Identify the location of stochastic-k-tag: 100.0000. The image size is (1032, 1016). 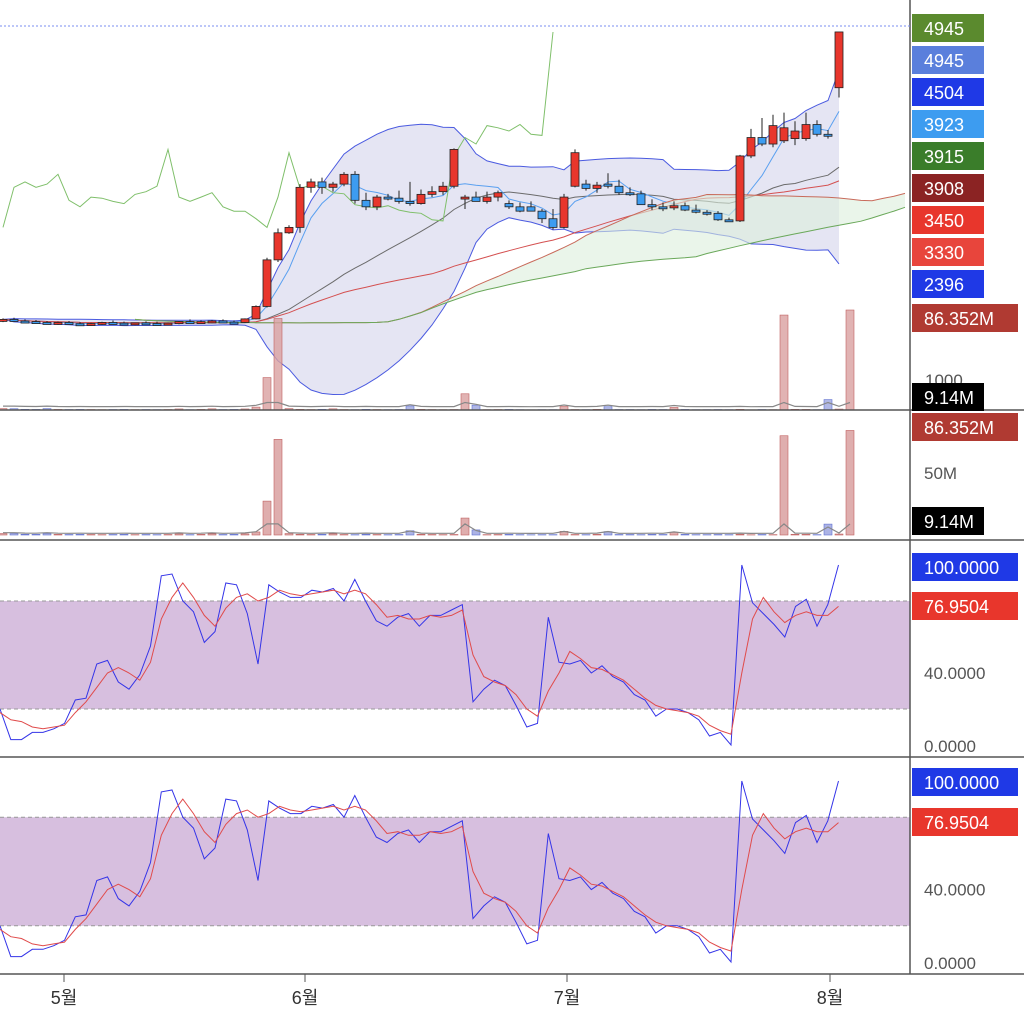
(965, 567).